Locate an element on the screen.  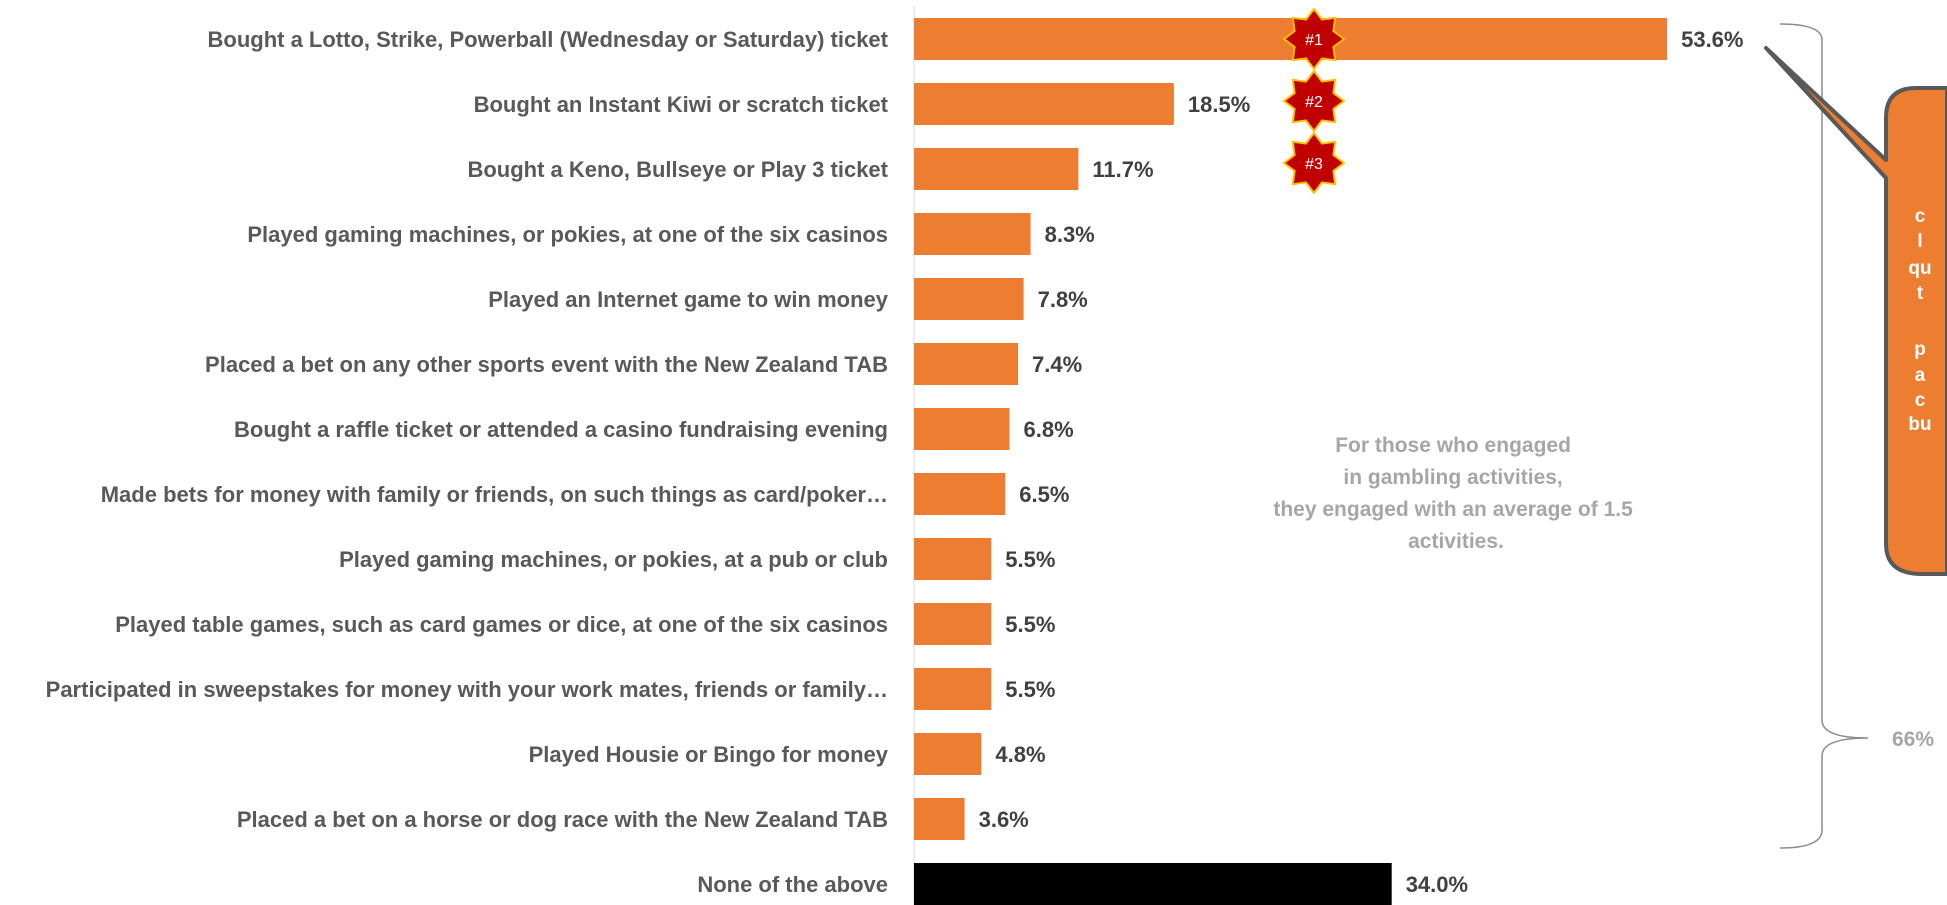
rank-badge-label: #2 is located at coordinates (1314, 102).